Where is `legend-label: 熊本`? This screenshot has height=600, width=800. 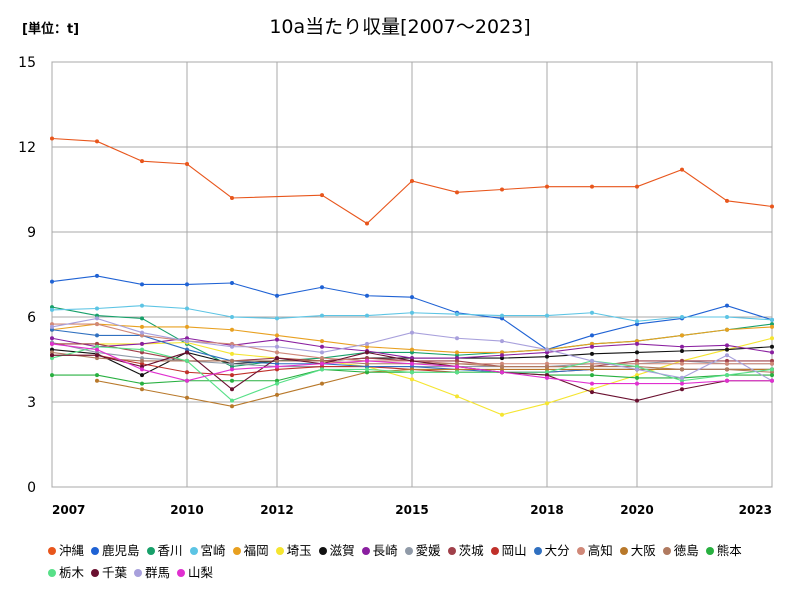
legend-label: 熊本 is located at coordinates (729, 550).